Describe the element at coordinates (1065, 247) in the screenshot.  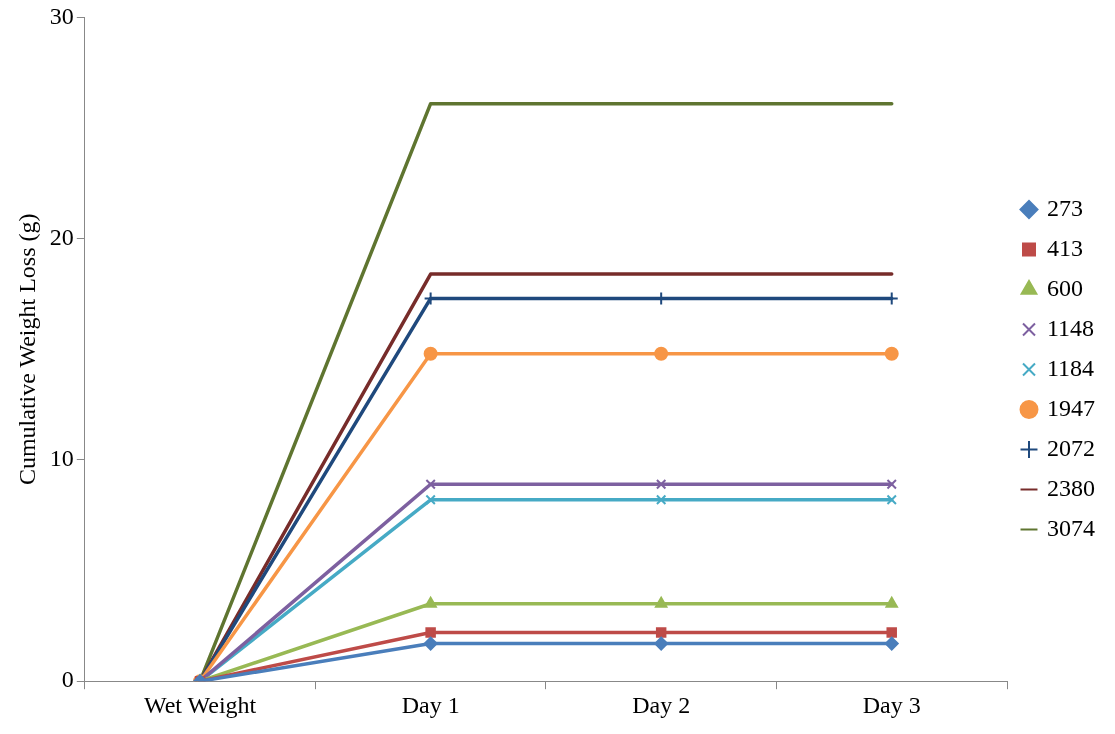
I see `legend-label: 413` at that location.